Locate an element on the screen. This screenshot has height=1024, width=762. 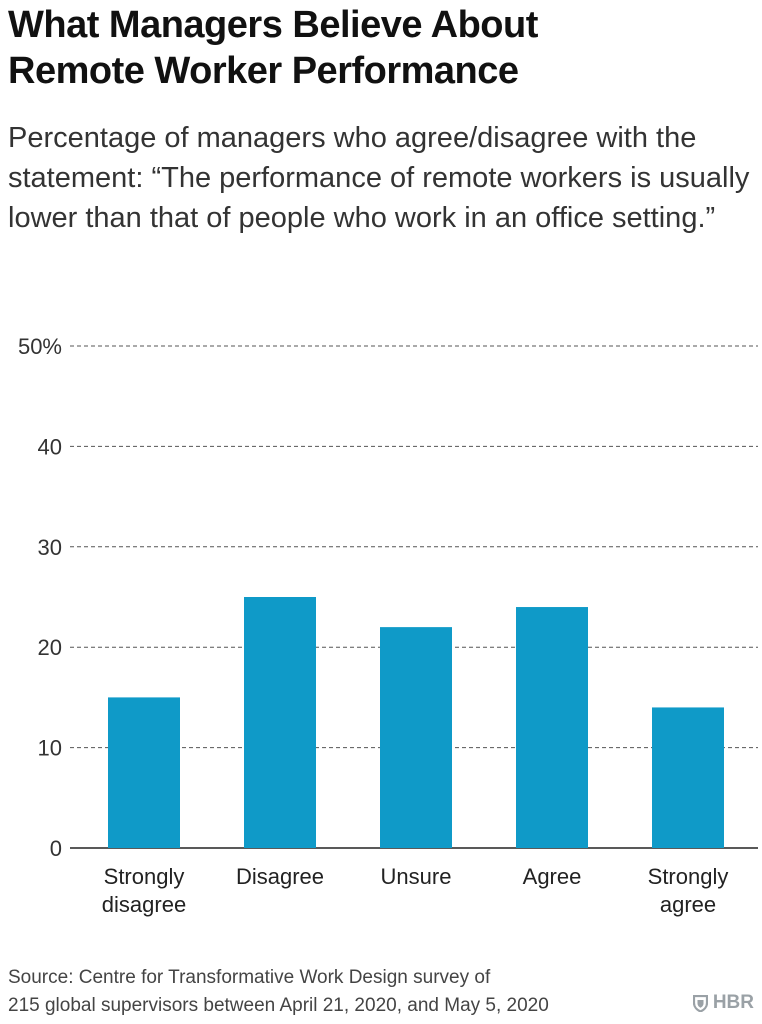
logo-text: HBR is located at coordinates (733, 1002).